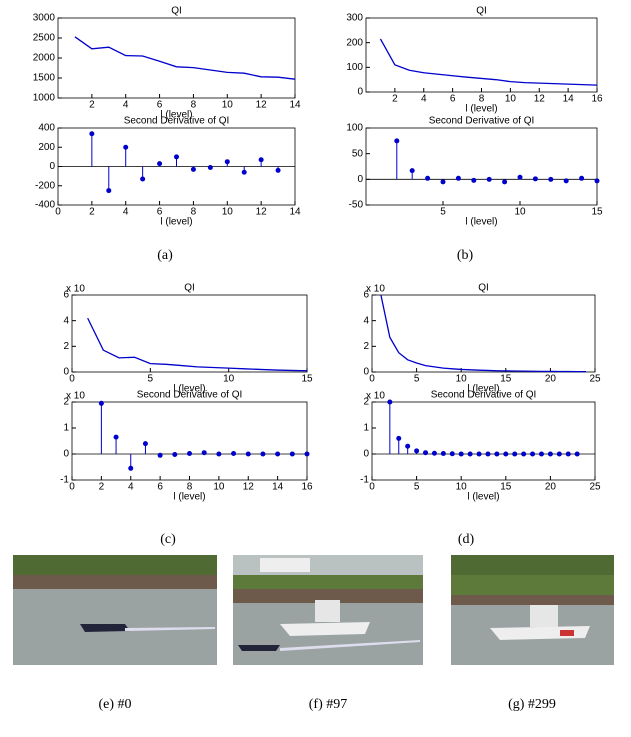  Describe the element at coordinates (356, 205) in the screenshot. I see `y-tick-label: -50` at that location.